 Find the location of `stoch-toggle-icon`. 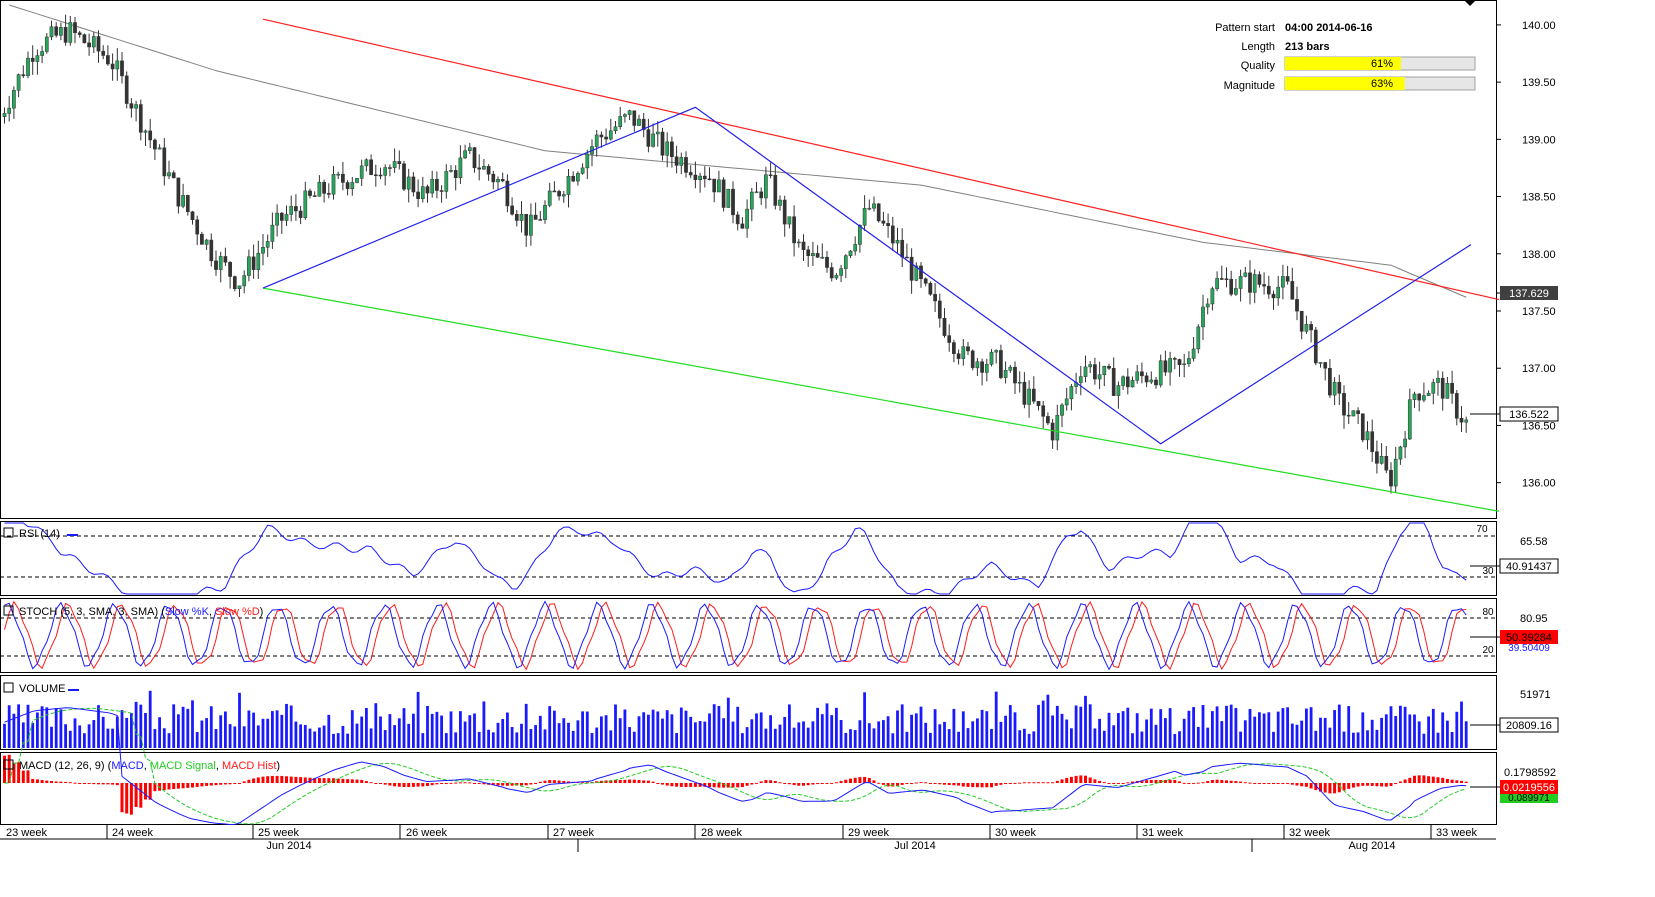

stoch-toggle-icon is located at coordinates (8, 610).